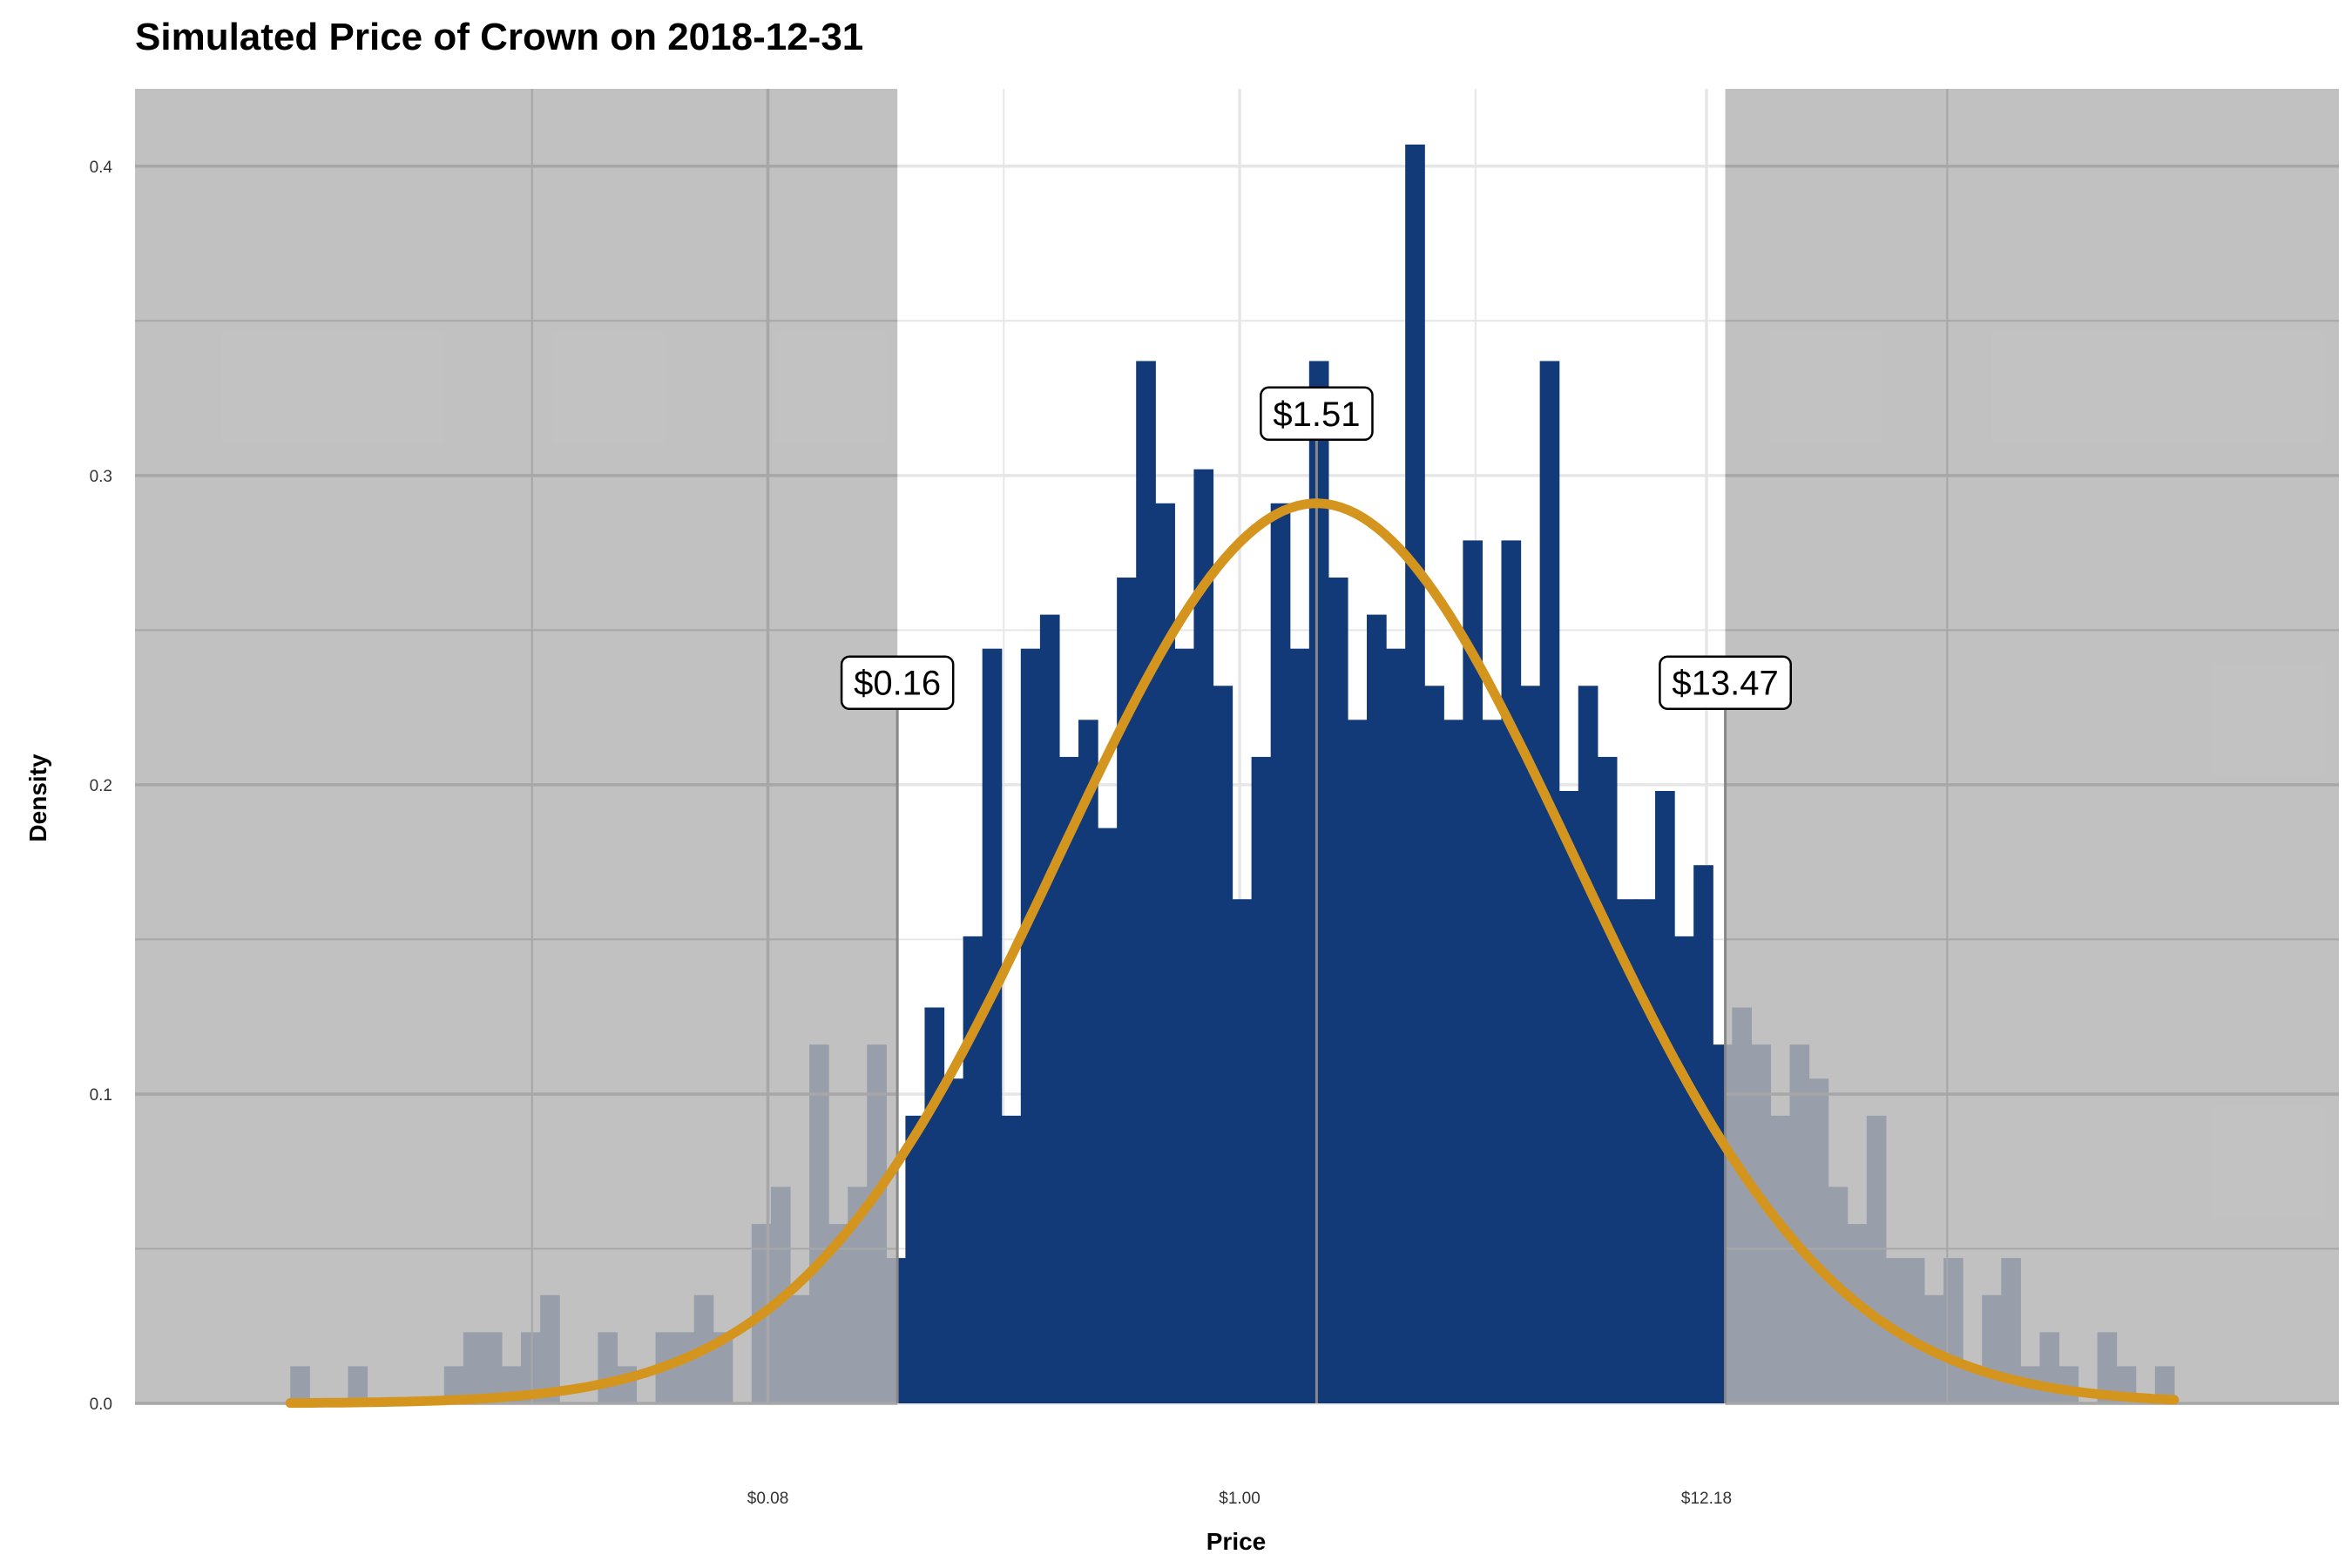 Image resolution: width=2352 pixels, height=1568 pixels. What do you see at coordinates (101, 477) in the screenshot?
I see `y-tick-label: 0.3` at bounding box center [101, 477].